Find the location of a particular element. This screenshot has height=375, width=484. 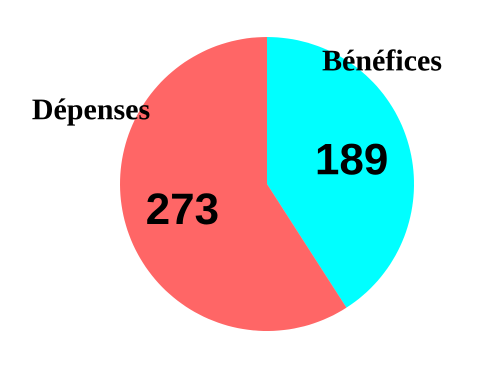

data-label: 189 is located at coordinates (352, 159).